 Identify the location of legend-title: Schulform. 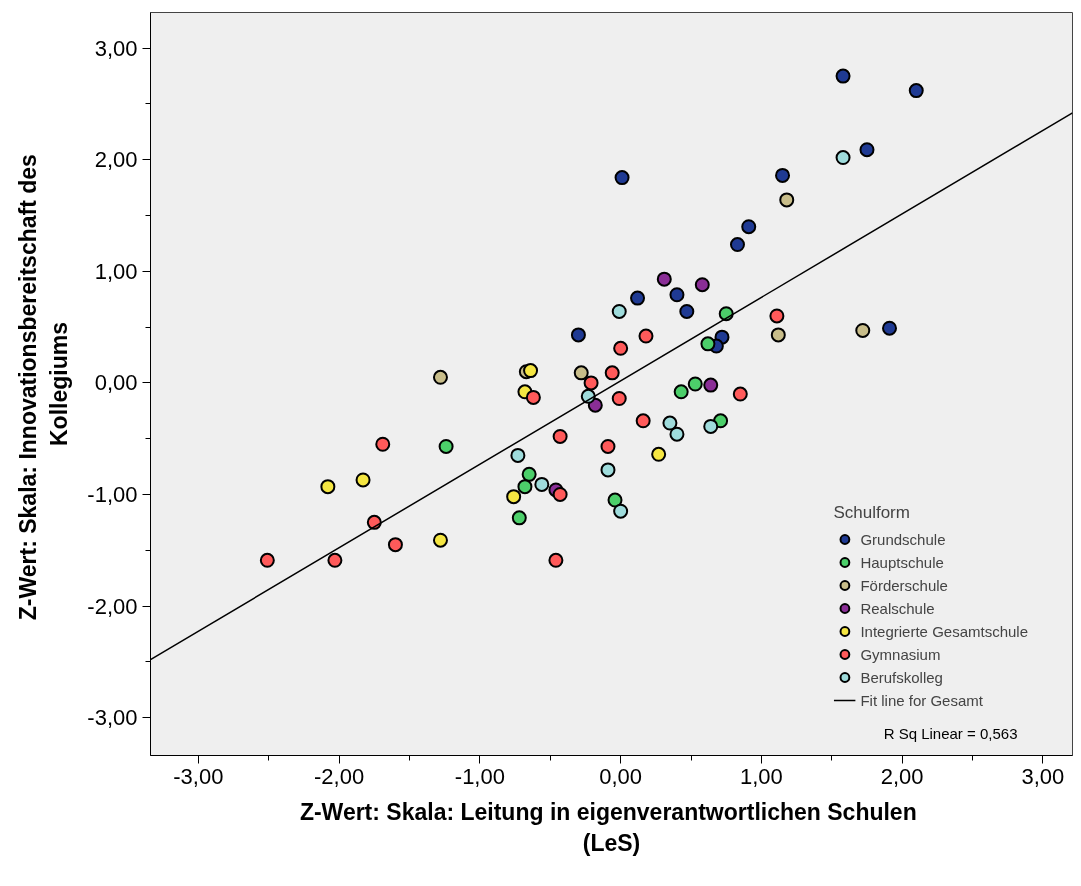
(872, 513).